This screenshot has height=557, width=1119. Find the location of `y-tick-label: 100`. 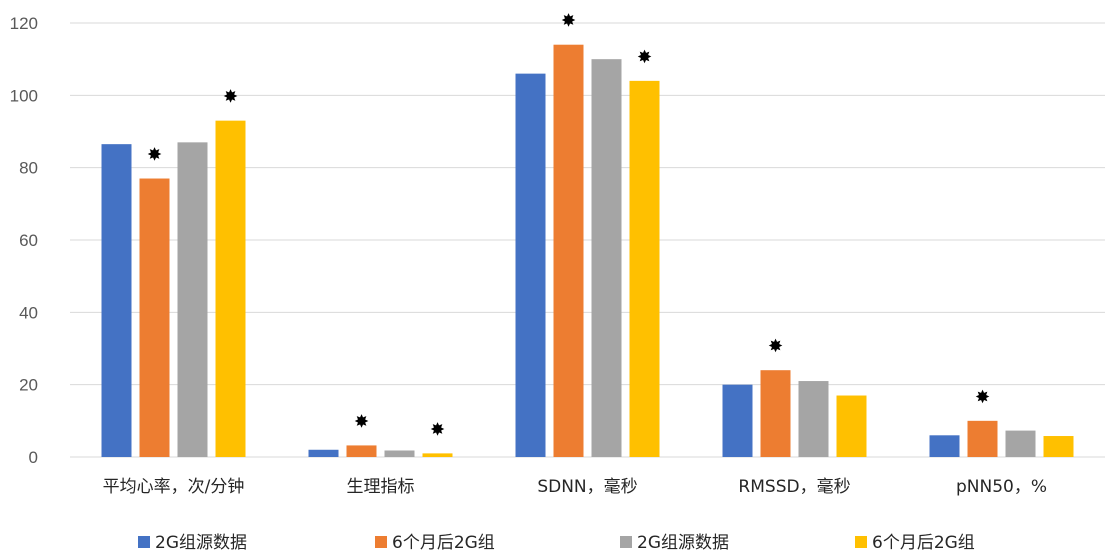

y-tick-label: 100 is located at coordinates (24, 95).